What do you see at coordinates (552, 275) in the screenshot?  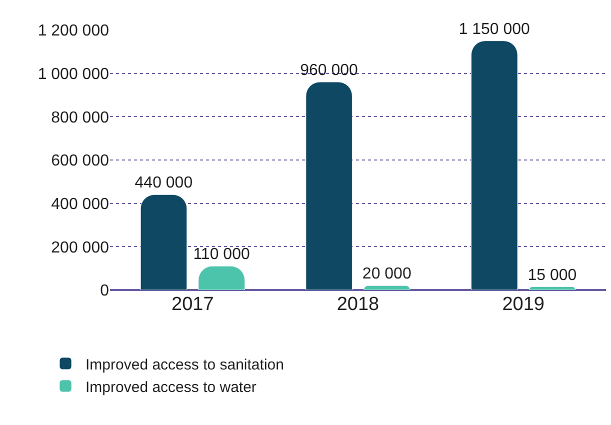 I see `data-label: 15 000` at bounding box center [552, 275].